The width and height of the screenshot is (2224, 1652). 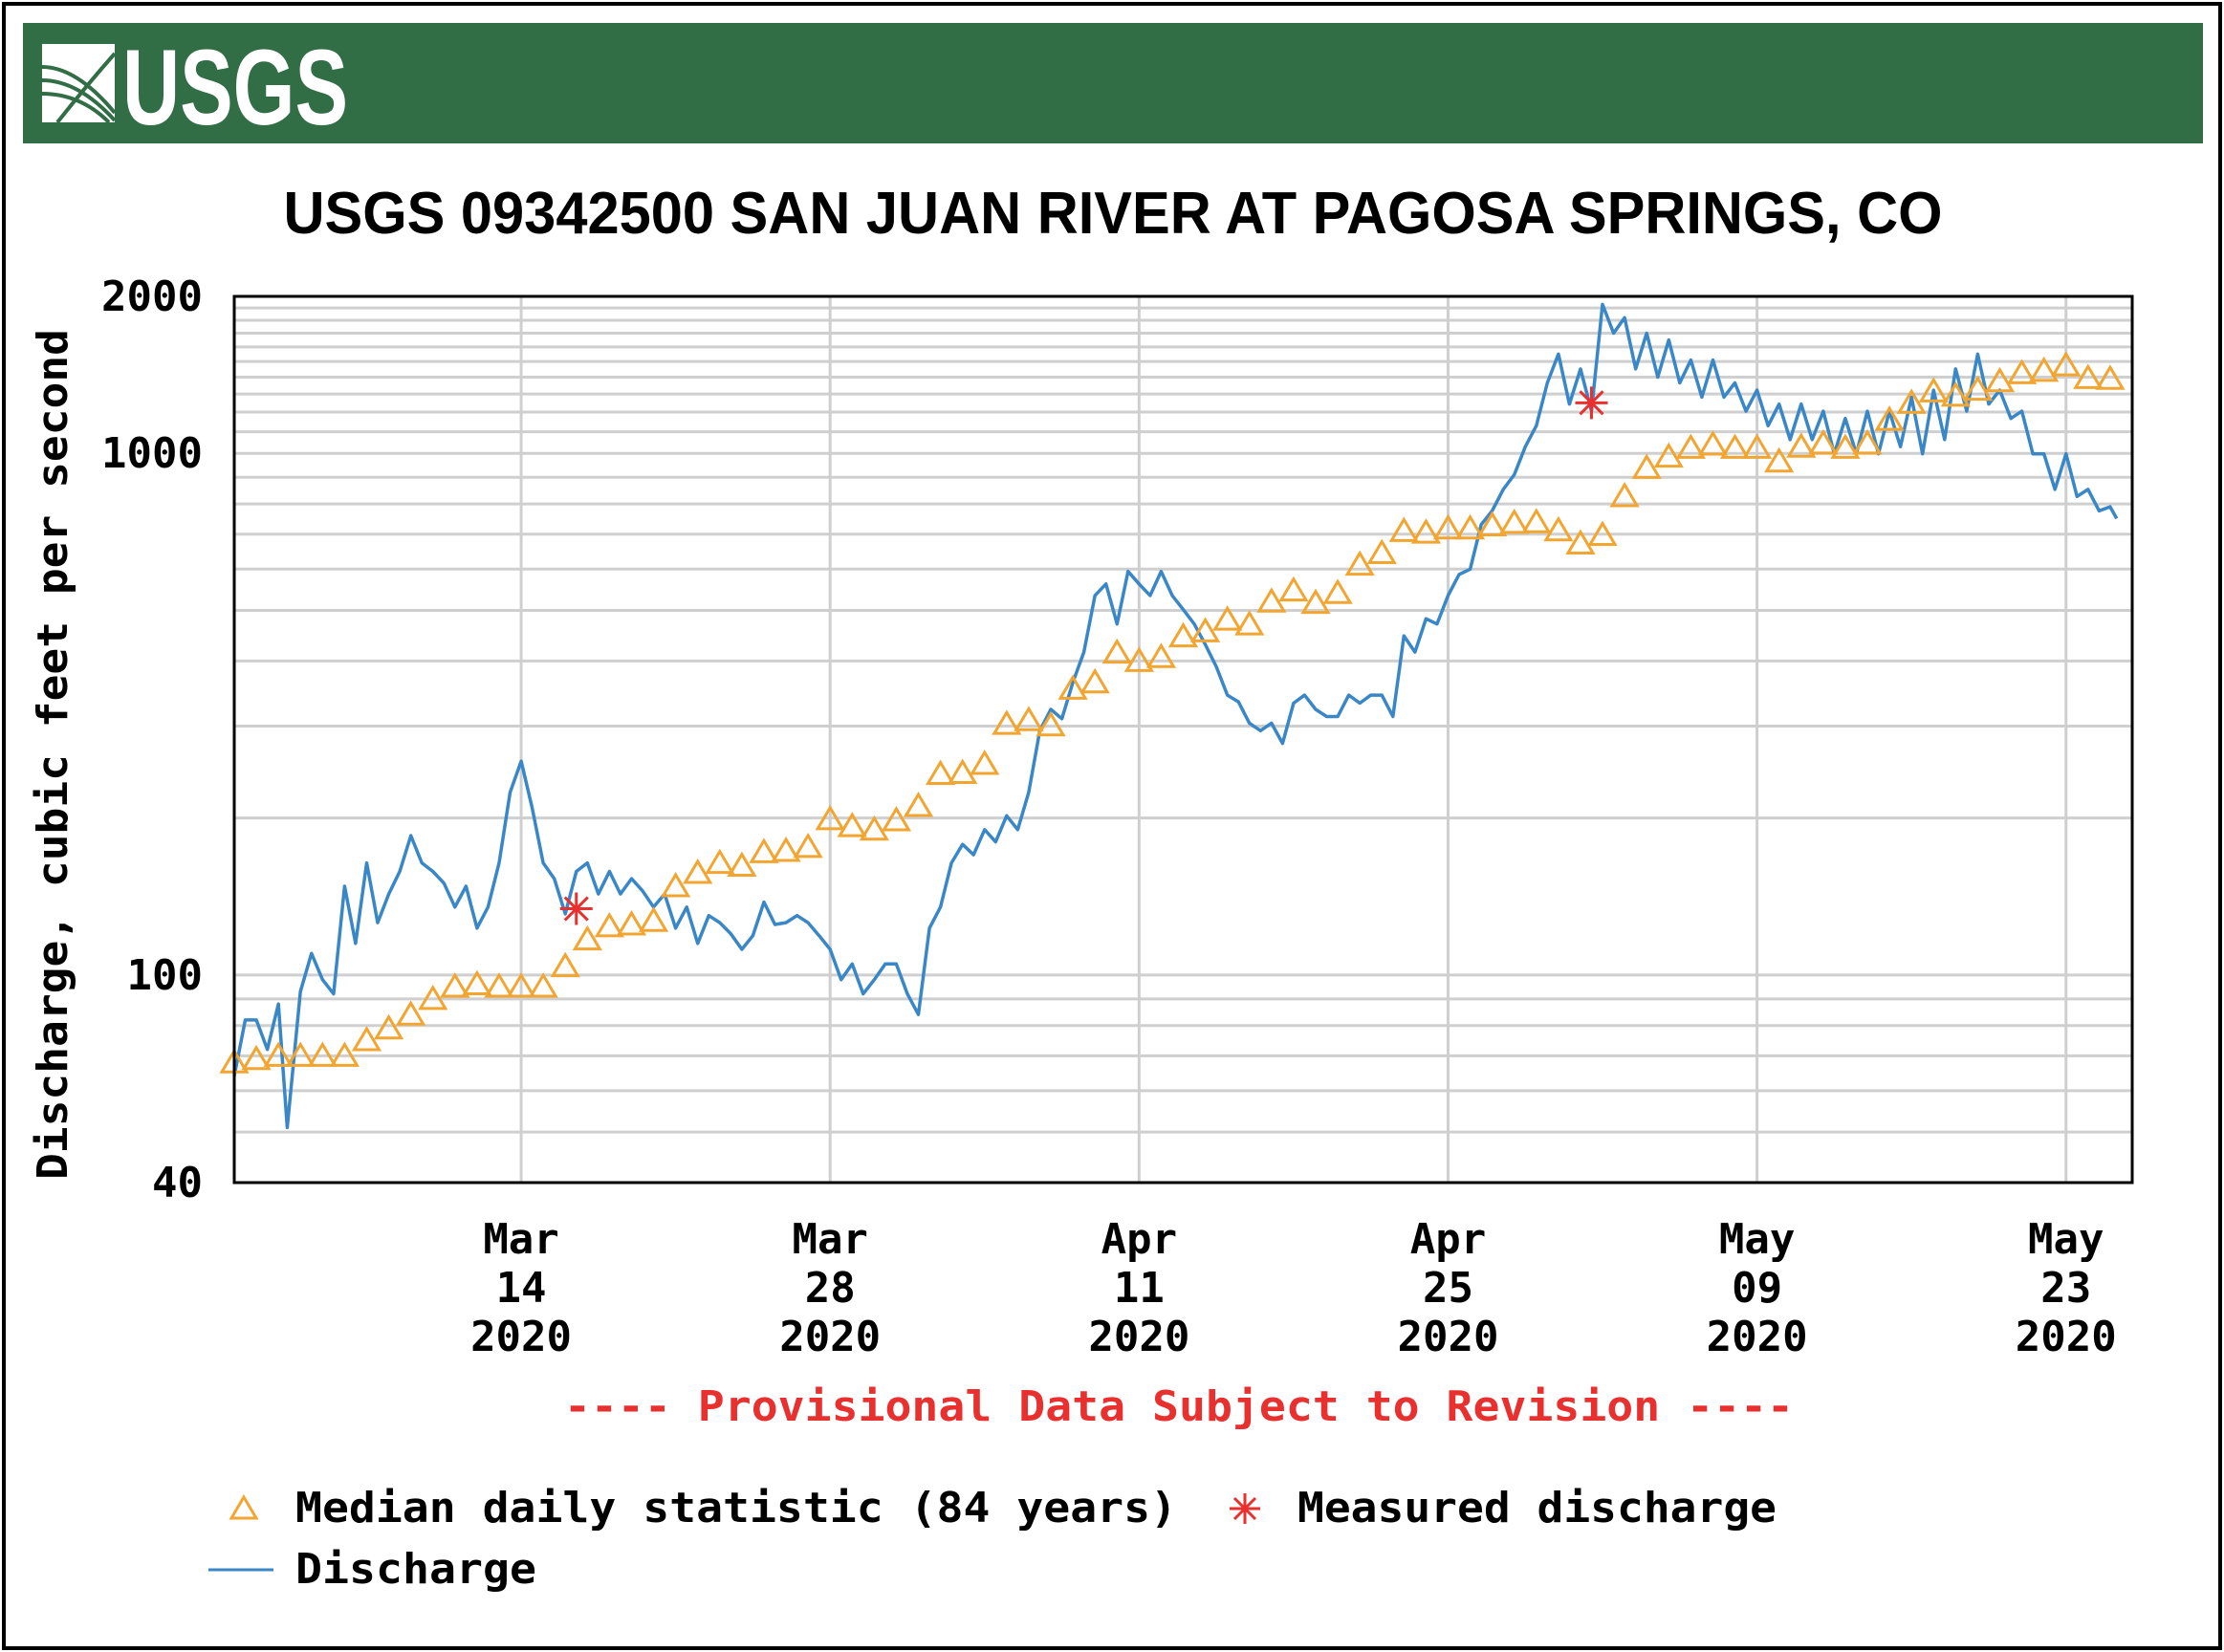 I want to click on y-tick-label: 2000, so click(x=152, y=296).